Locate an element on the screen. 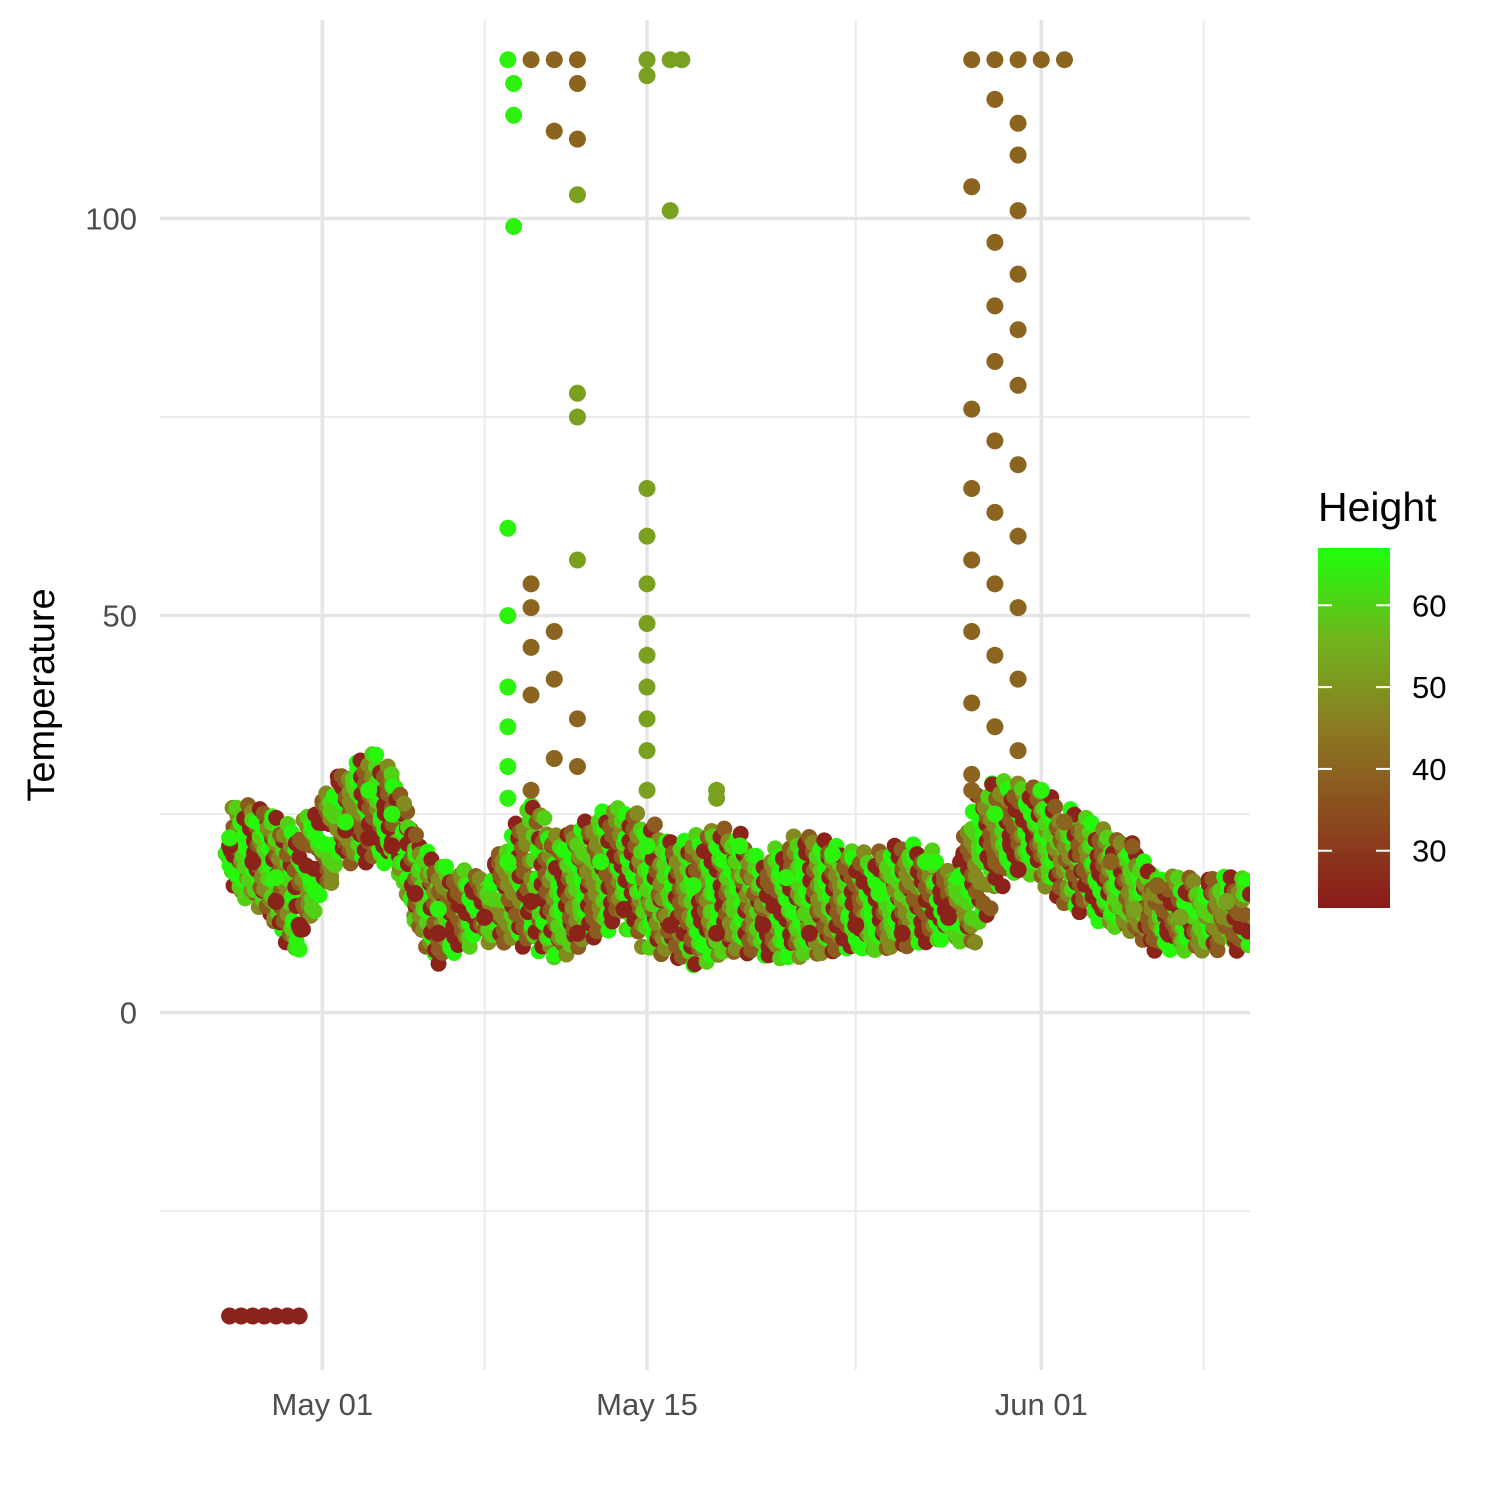 Image resolution: width=1500 pixels, height=1500 pixels. y-tick-label: 100 is located at coordinates (111, 219).